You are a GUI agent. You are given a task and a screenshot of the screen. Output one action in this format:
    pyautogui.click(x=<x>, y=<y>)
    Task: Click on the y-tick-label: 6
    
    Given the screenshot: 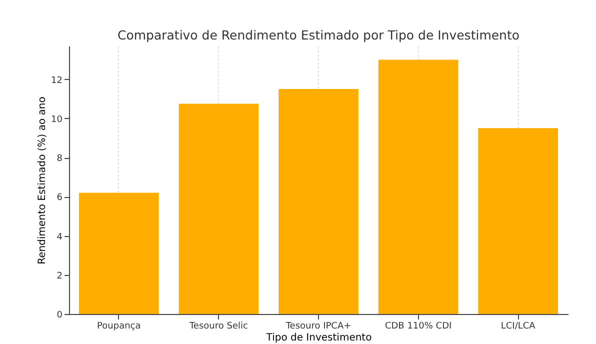 What is the action you would take?
    pyautogui.click(x=59, y=198)
    